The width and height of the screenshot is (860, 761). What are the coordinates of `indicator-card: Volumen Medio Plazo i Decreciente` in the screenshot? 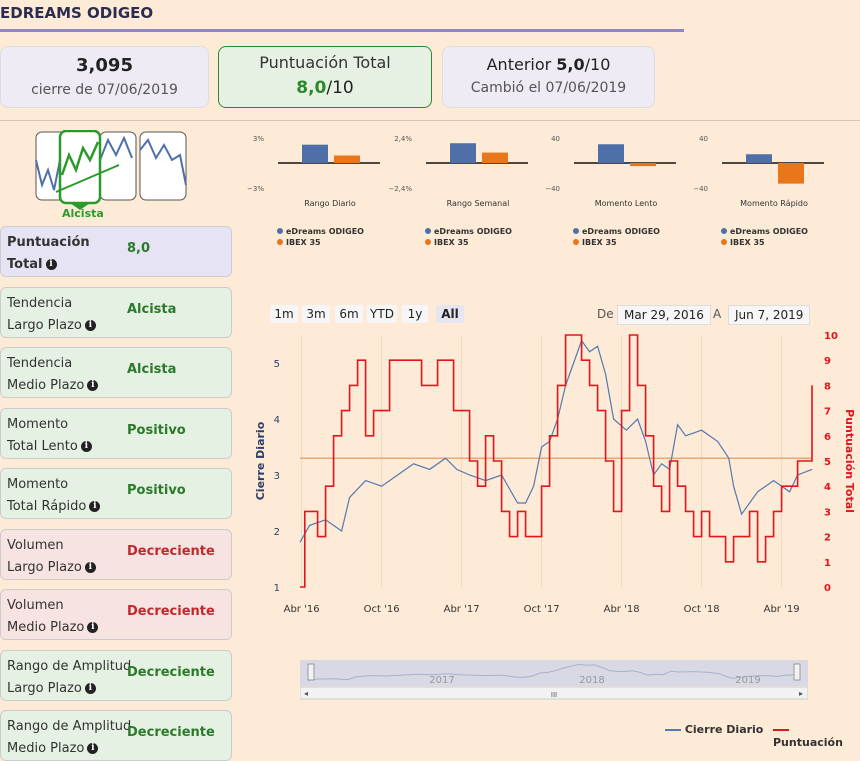 It's located at (116, 614).